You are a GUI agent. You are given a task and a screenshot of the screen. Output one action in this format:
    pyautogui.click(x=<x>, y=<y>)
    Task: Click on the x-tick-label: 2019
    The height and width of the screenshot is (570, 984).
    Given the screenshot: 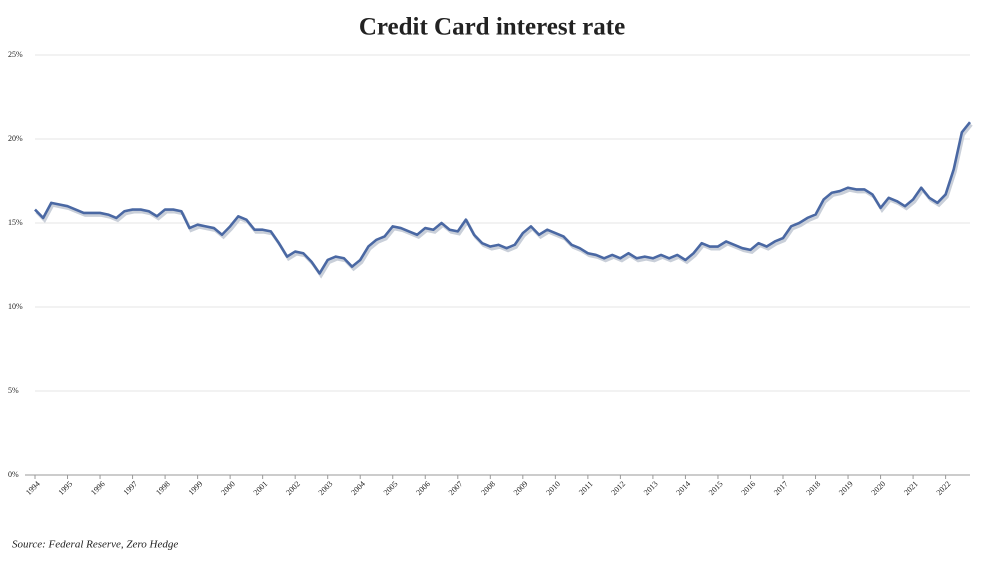 What is the action you would take?
    pyautogui.click(x=846, y=488)
    